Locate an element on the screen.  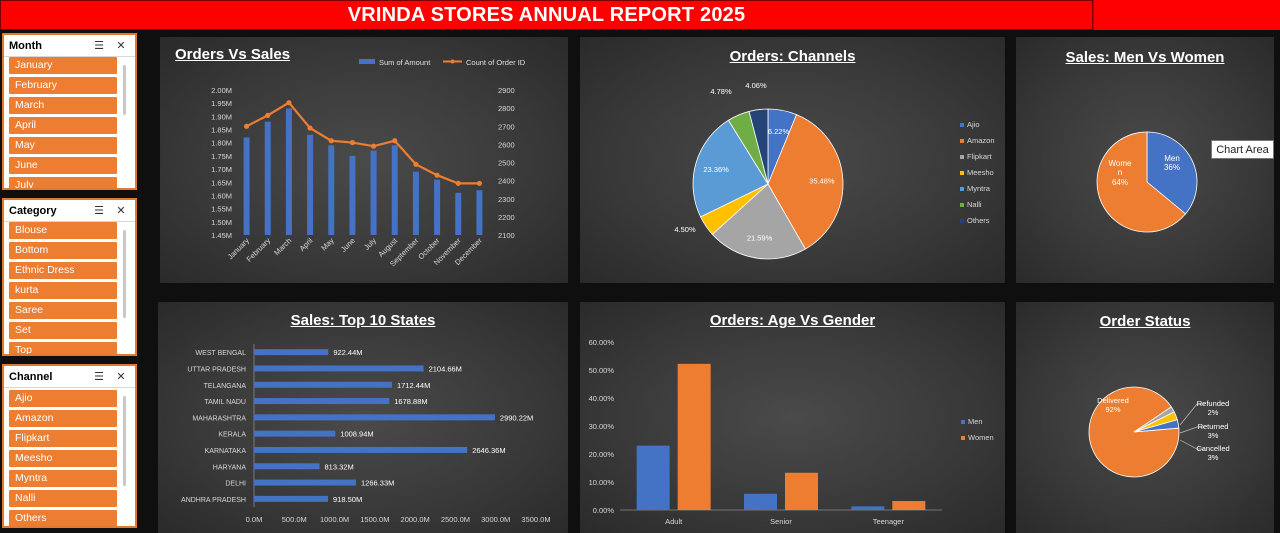
slicer-item-saree: Saree is located at coordinates (63, 310).